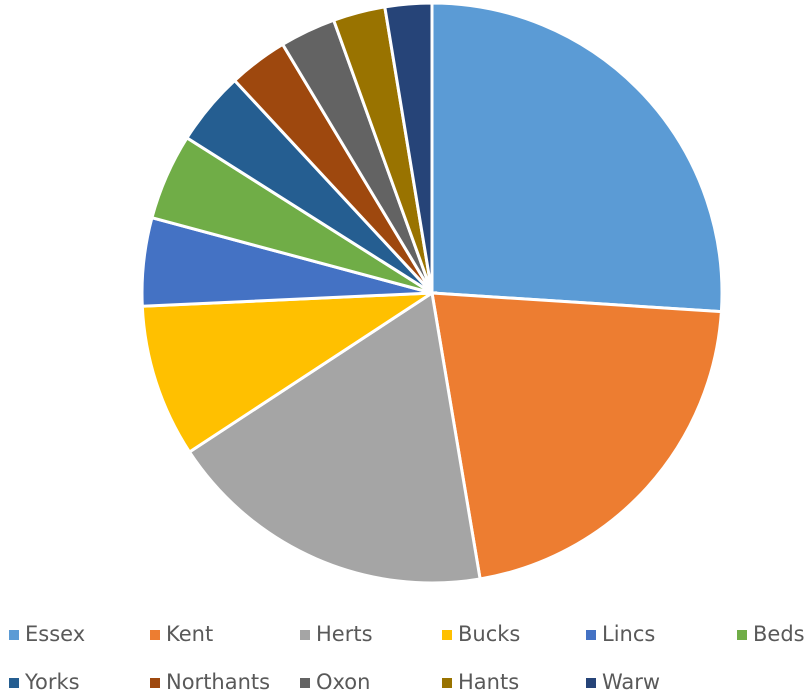 This screenshot has height=694, width=811. I want to click on legend-label: Hants, so click(488, 682).